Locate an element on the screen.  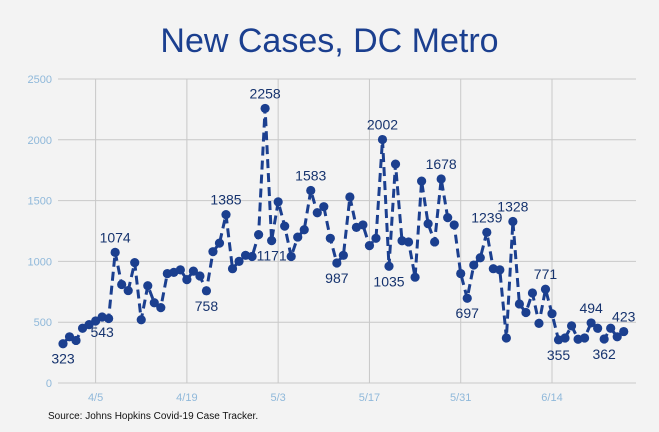
data-label: 362 is located at coordinates (604, 354).